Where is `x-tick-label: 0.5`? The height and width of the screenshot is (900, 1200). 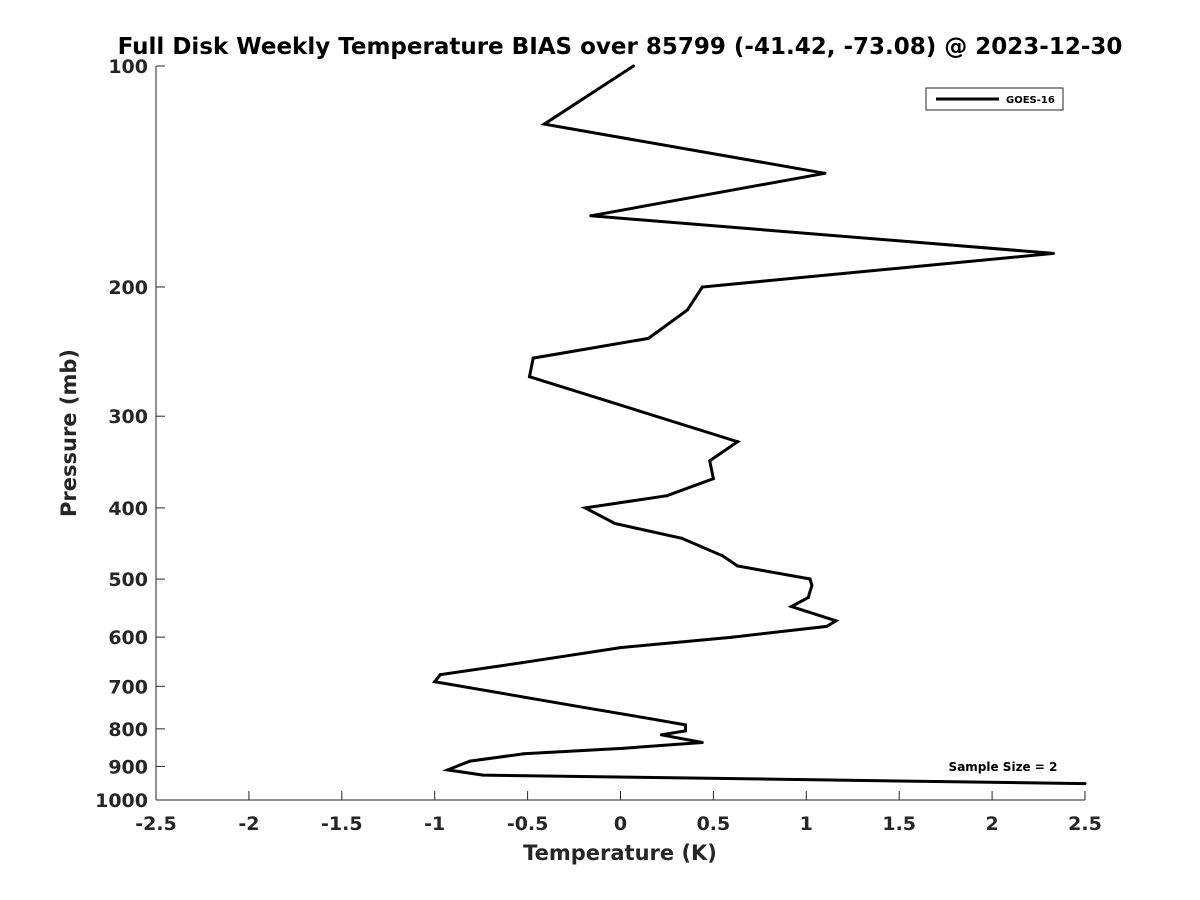 x-tick-label: 0.5 is located at coordinates (714, 824).